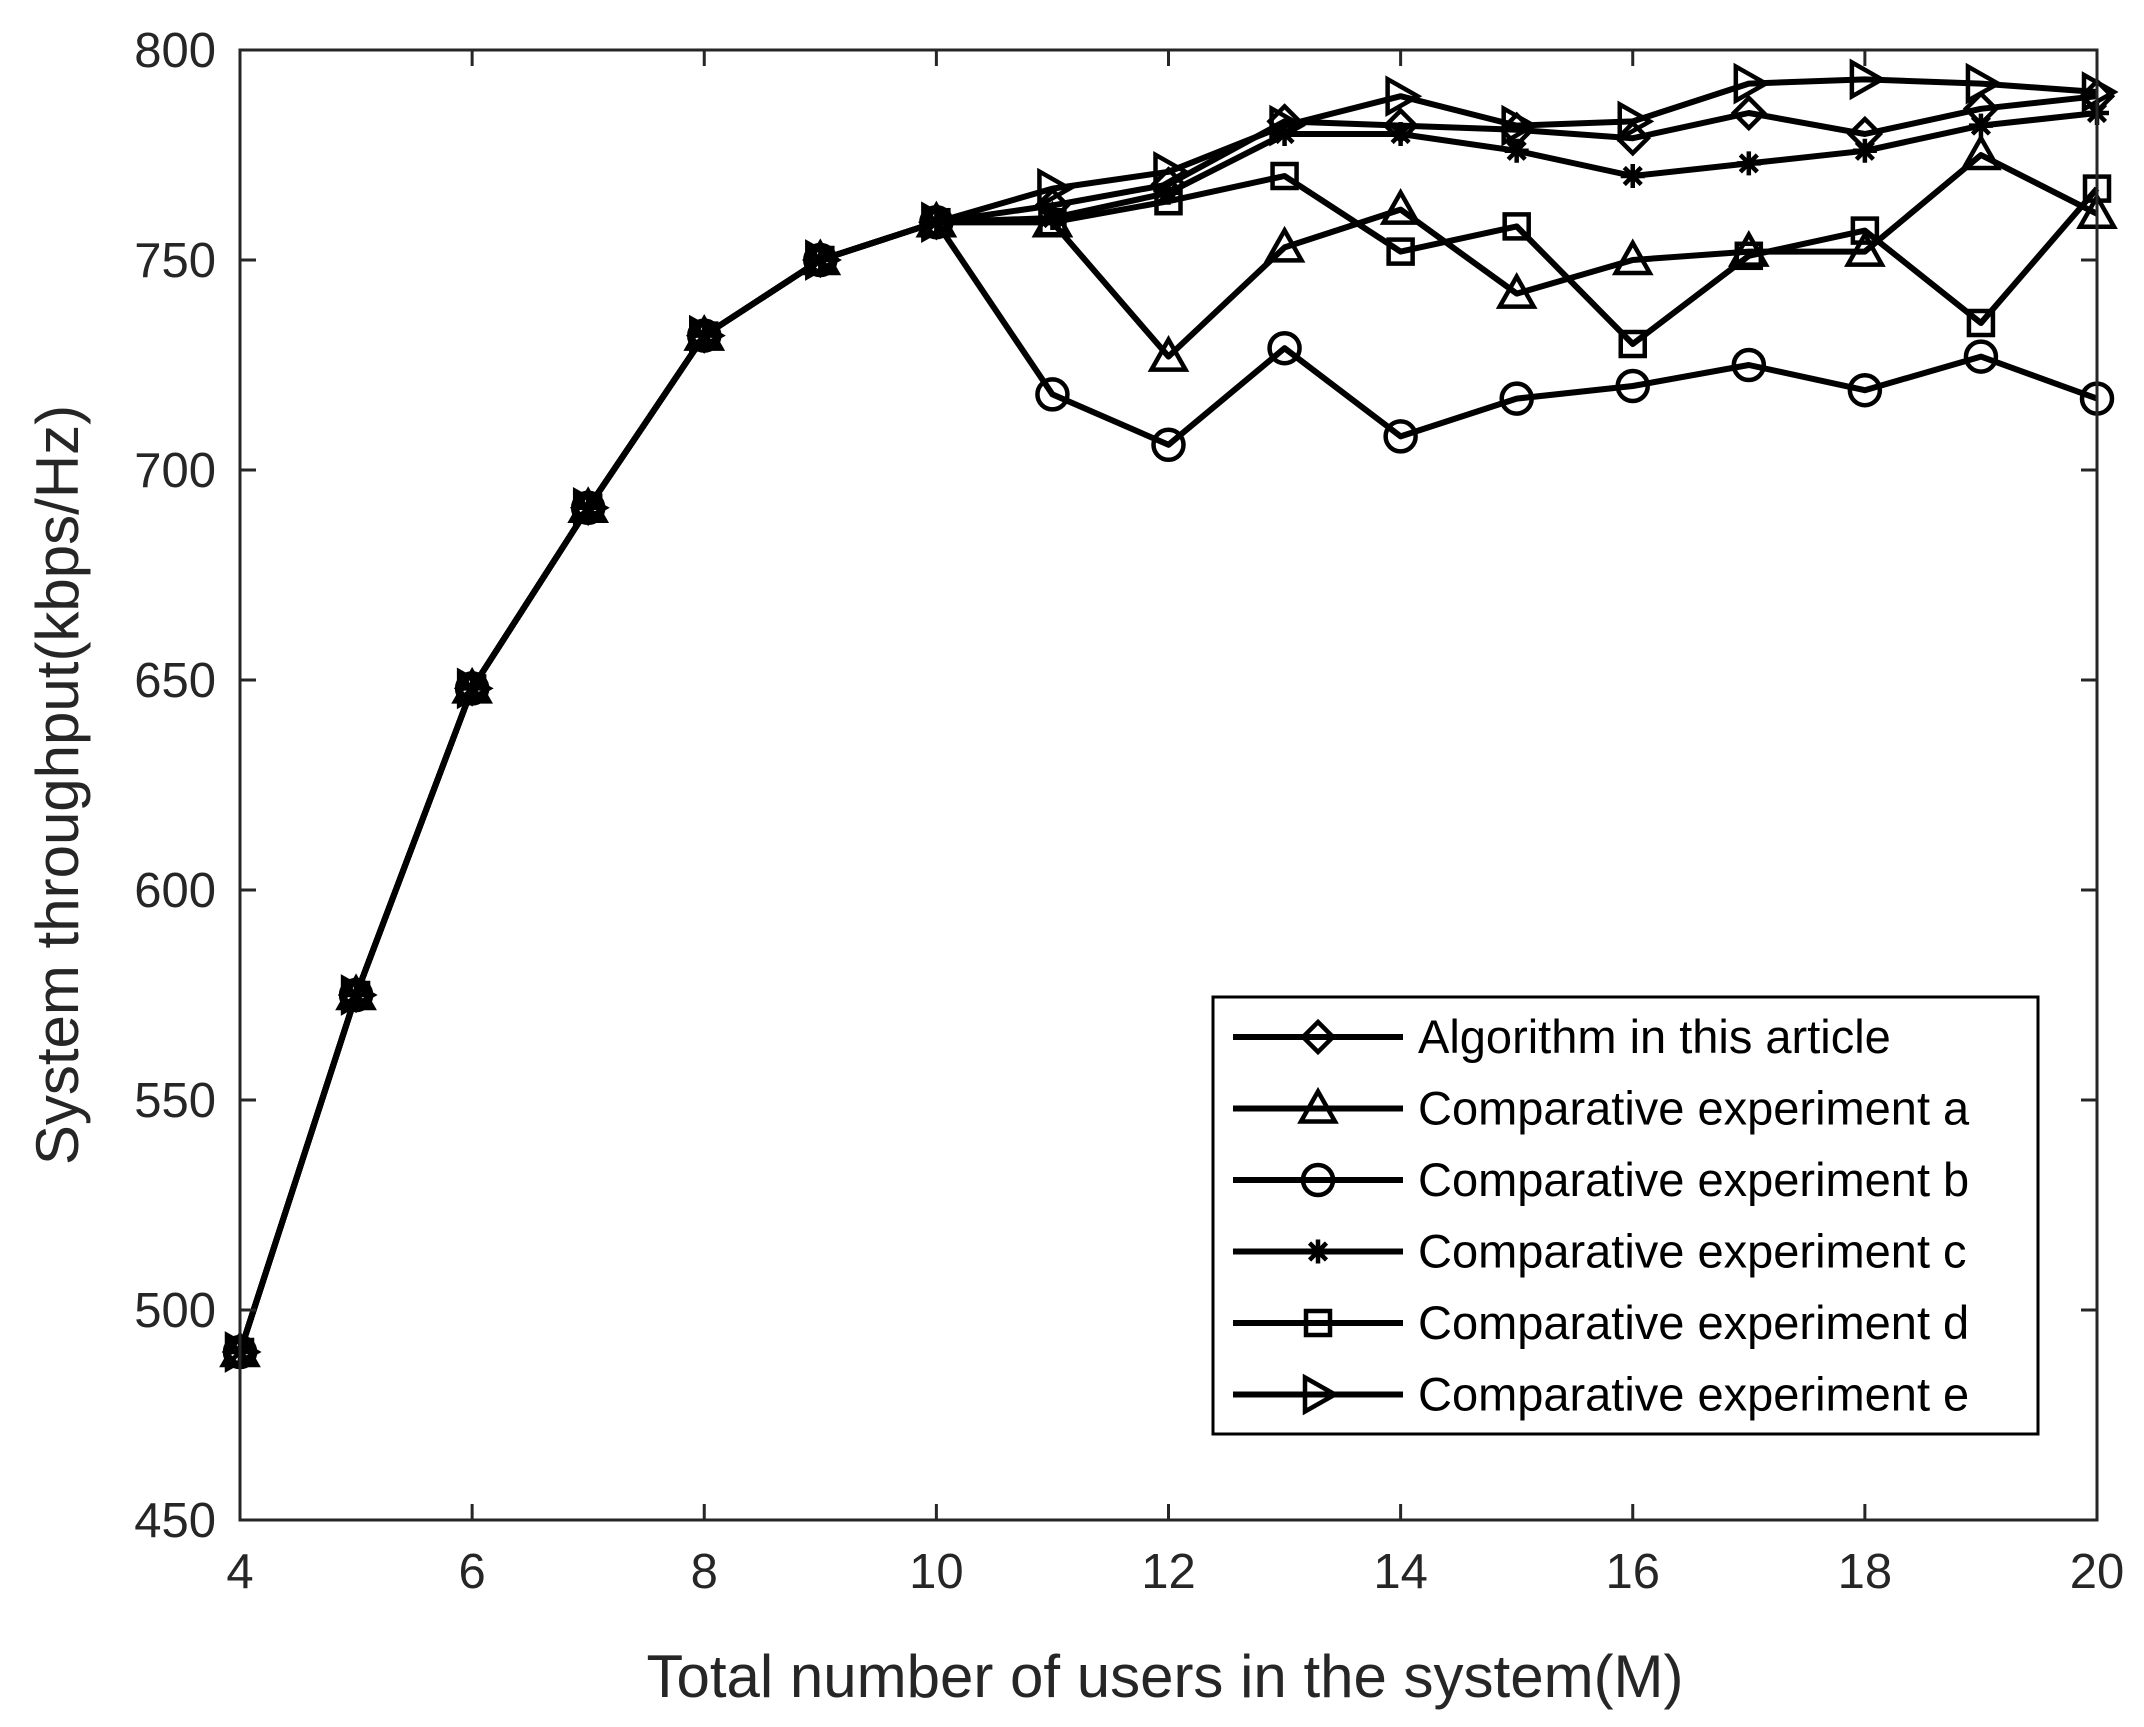 The height and width of the screenshot is (1727, 2144). Describe the element at coordinates (936, 1572) in the screenshot. I see `x-tick-label: 10` at that location.